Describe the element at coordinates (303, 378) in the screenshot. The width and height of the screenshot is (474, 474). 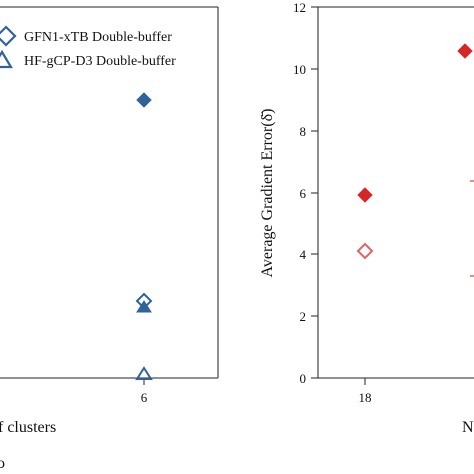
I see `y-tick-label-0: 0` at that location.